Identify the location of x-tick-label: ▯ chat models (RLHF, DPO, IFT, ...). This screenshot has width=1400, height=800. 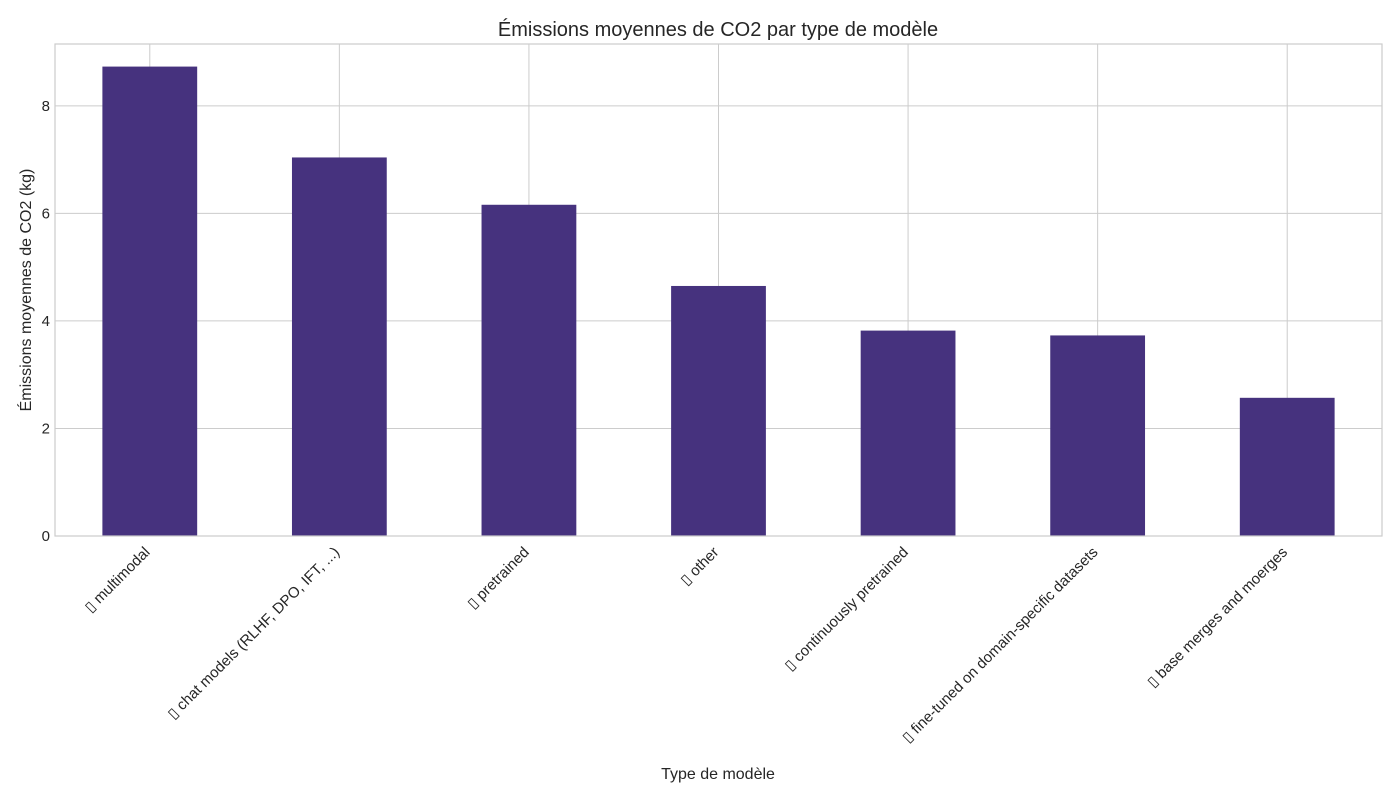
(253, 633).